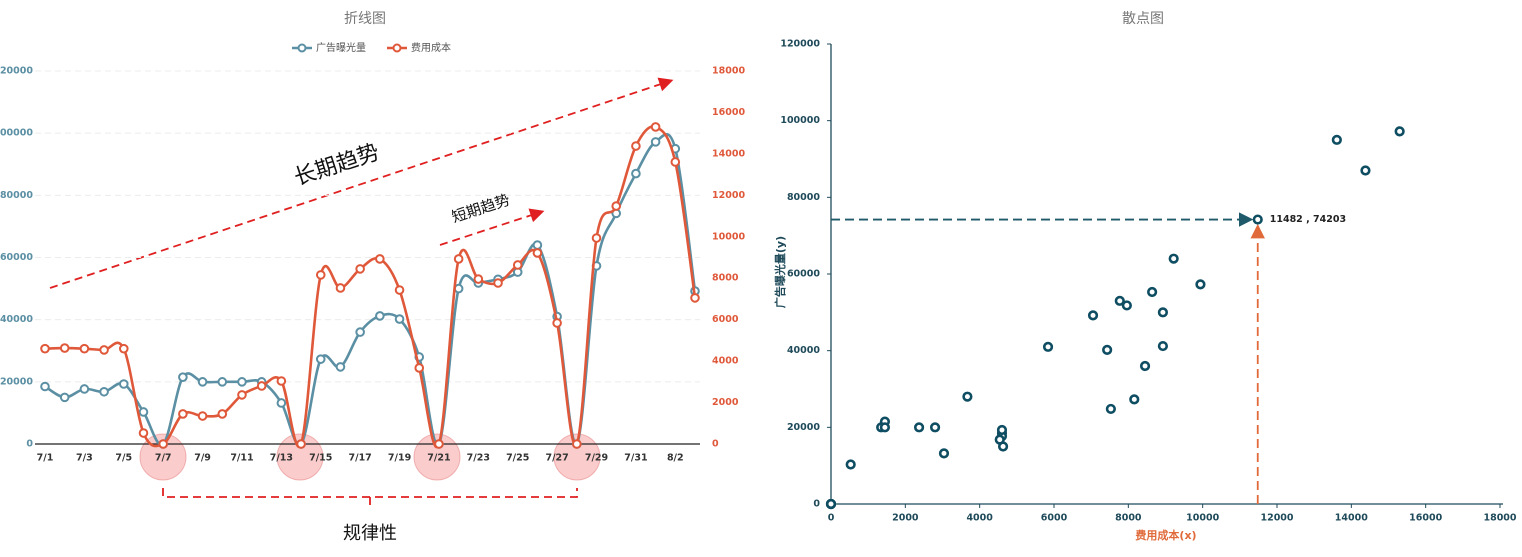 This screenshot has height=557, width=1522. I want to click on annotation: 短期趋势, so click(481, 209).